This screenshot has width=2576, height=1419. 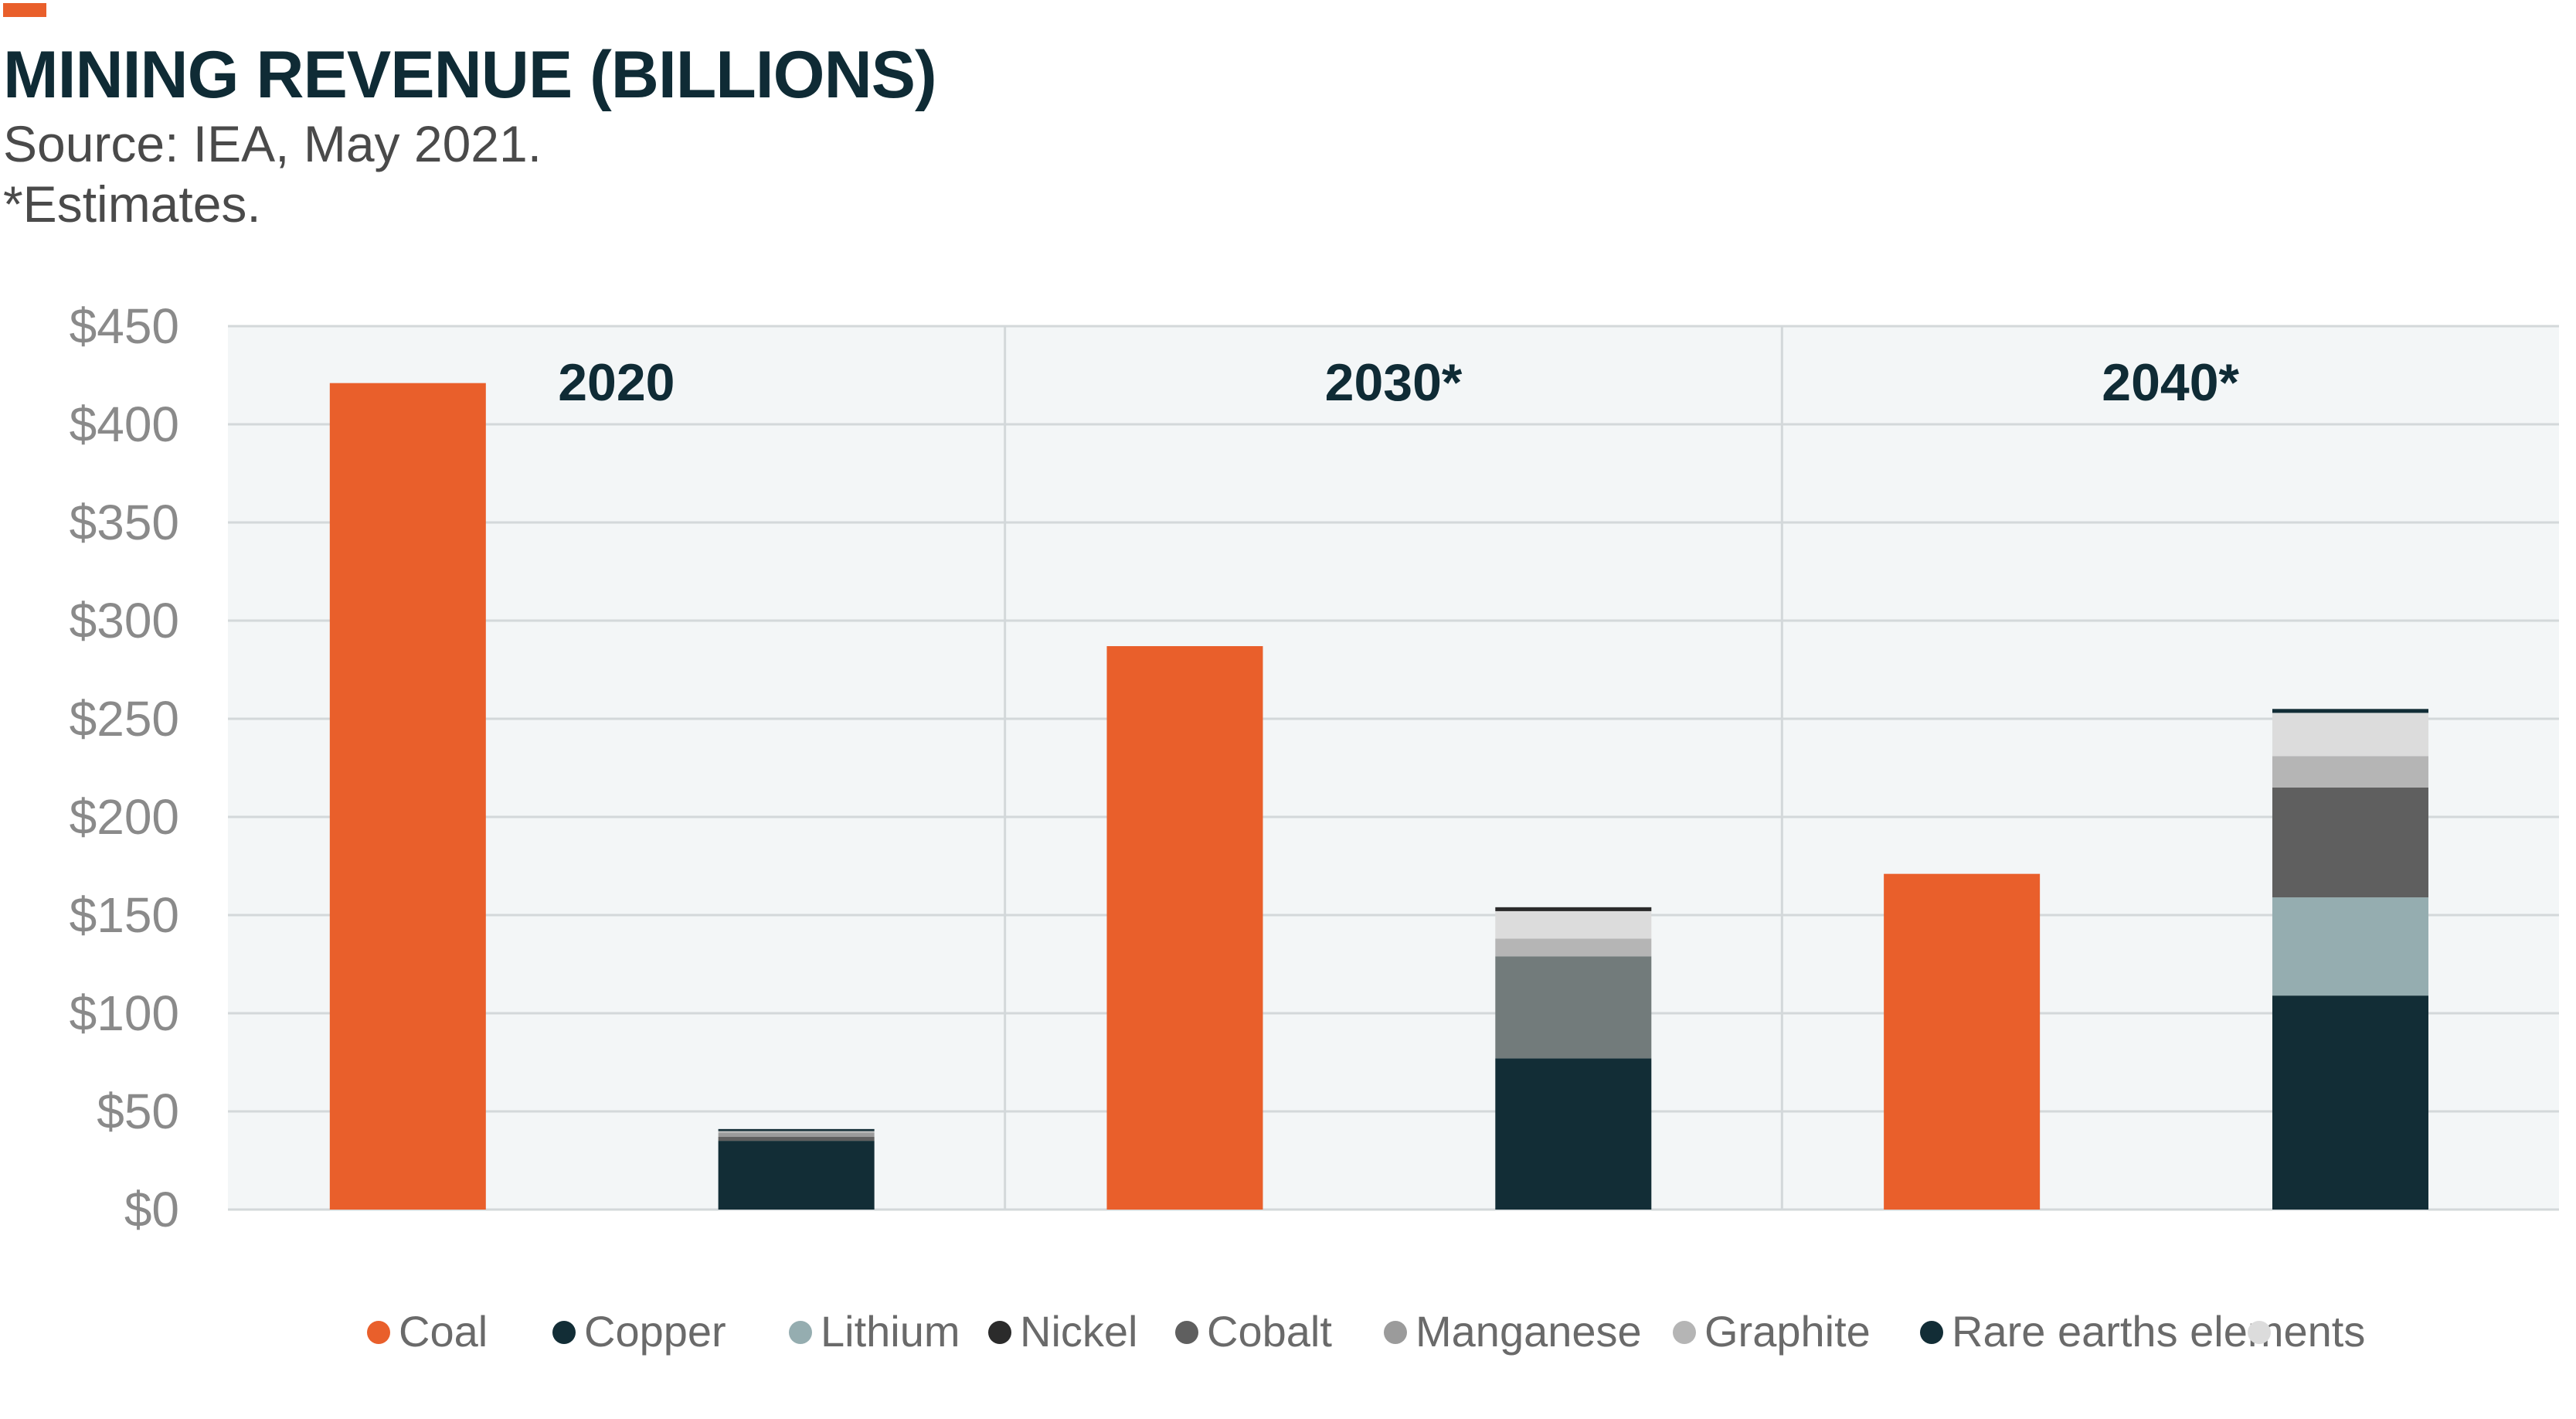 What do you see at coordinates (1269, 1331) in the screenshot?
I see `legend-label: Cobalt` at bounding box center [1269, 1331].